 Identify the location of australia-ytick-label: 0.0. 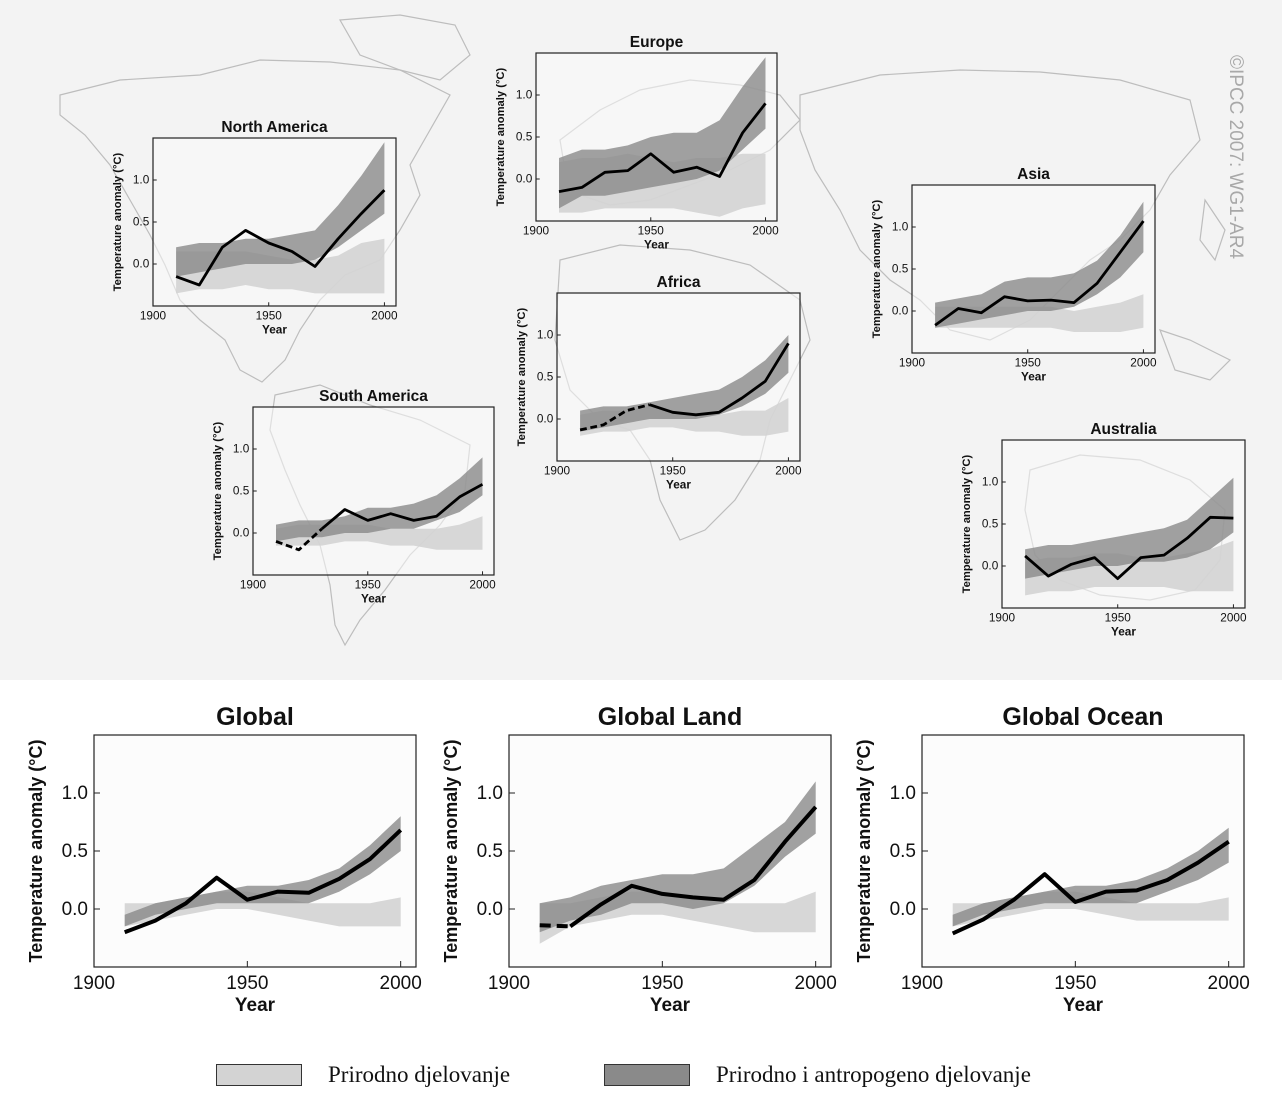
(990, 566).